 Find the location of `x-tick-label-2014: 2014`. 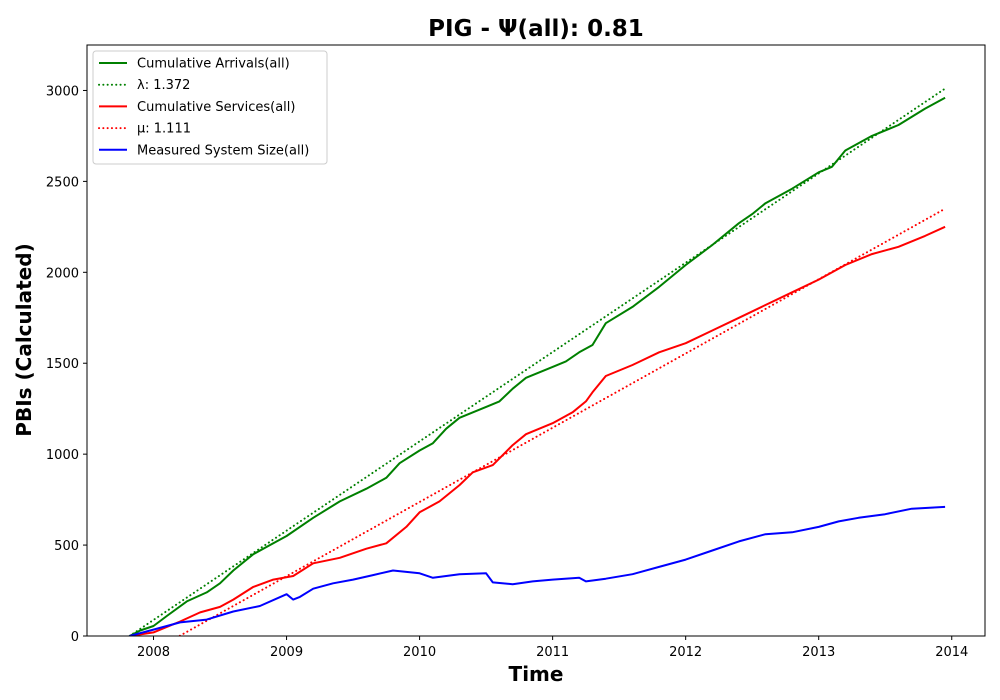

x-tick-label-2014: 2014 is located at coordinates (951, 652).